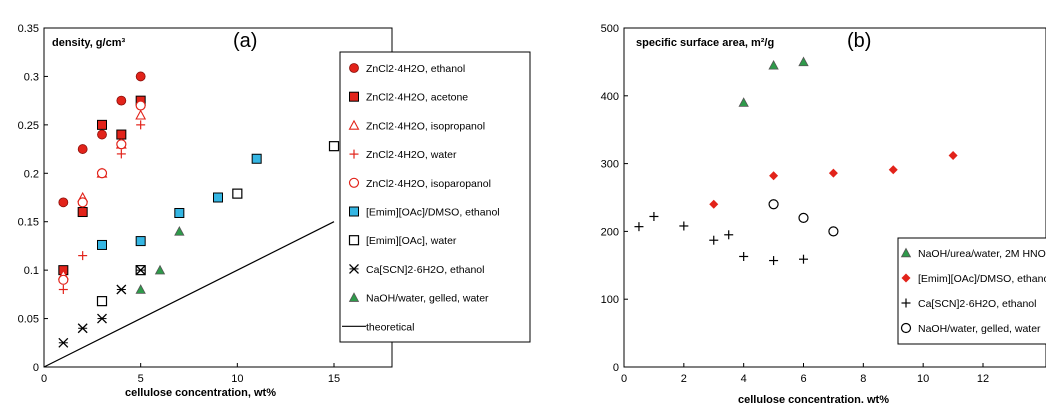  Describe the element at coordinates (616, 368) in the screenshot. I see `chart-b-ytick-label: 0` at that location.